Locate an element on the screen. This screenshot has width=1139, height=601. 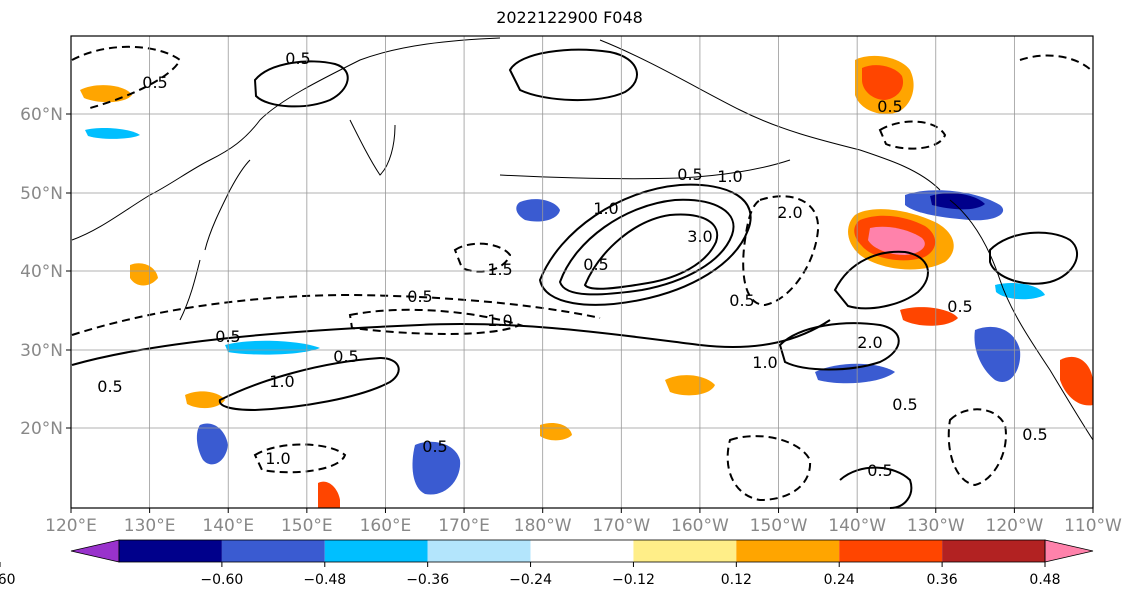
colorbar-tick-label: 0.48 is located at coordinates (1044, 580).